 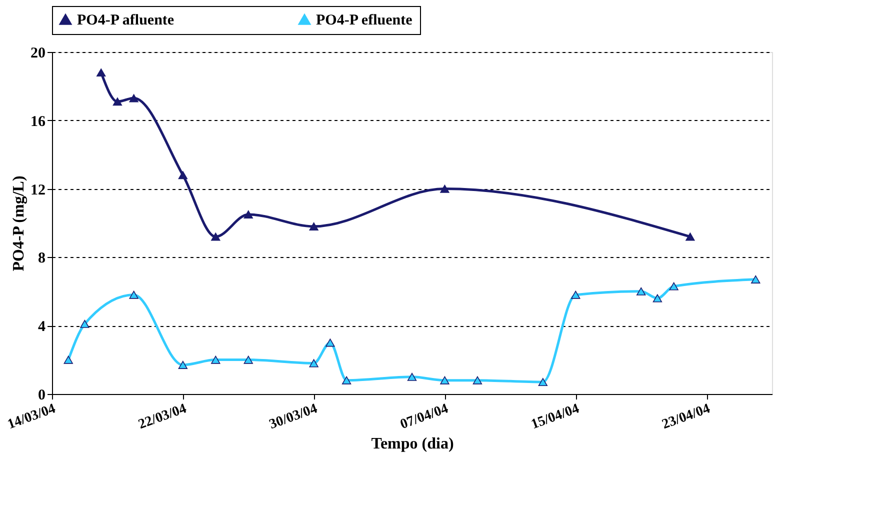 I want to click on y-axis-title: PO4-P (mg/L), so click(x=19, y=224).